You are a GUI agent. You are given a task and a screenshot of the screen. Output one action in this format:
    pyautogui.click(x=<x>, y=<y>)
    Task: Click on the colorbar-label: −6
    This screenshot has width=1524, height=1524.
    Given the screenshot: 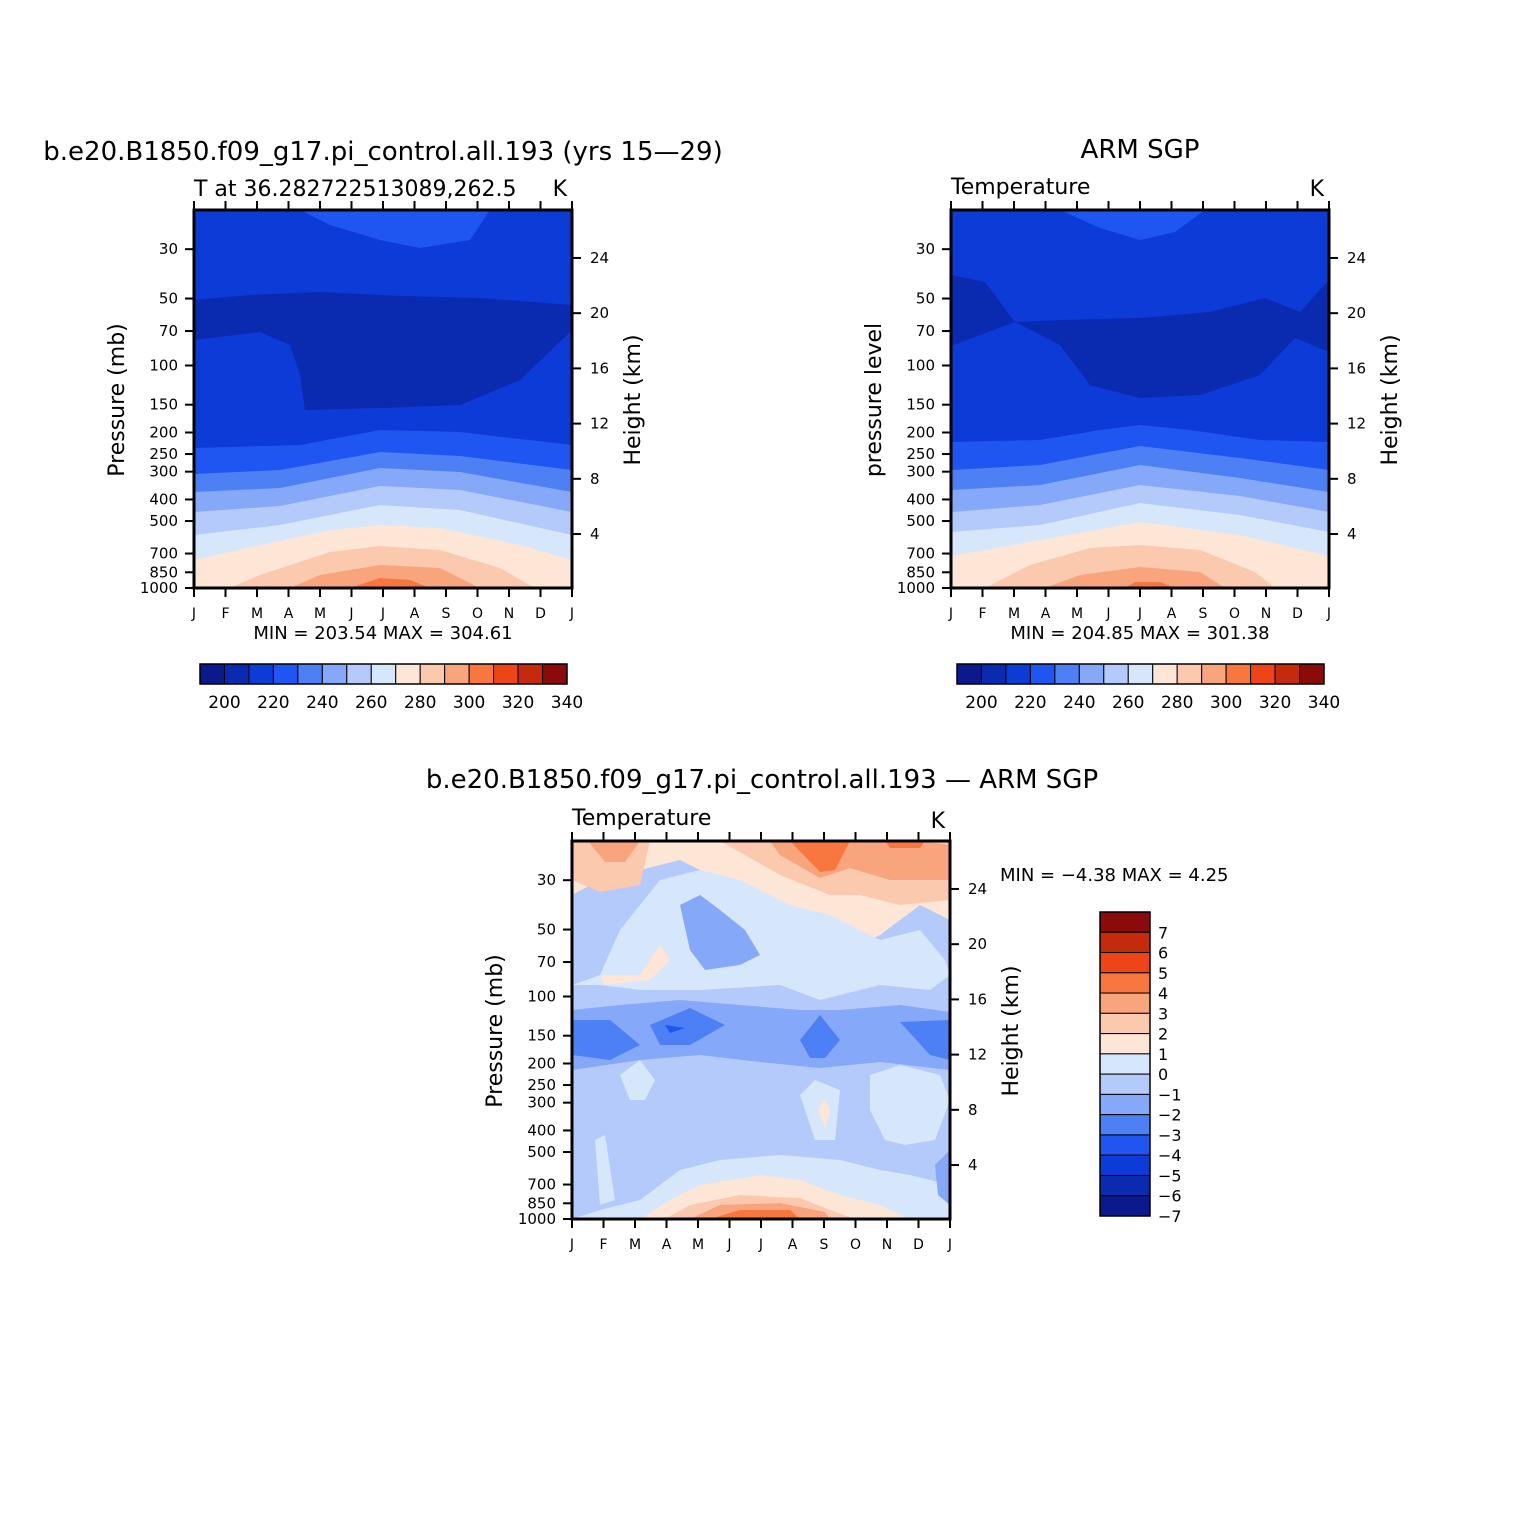 What is the action you would take?
    pyautogui.click(x=1170, y=1196)
    